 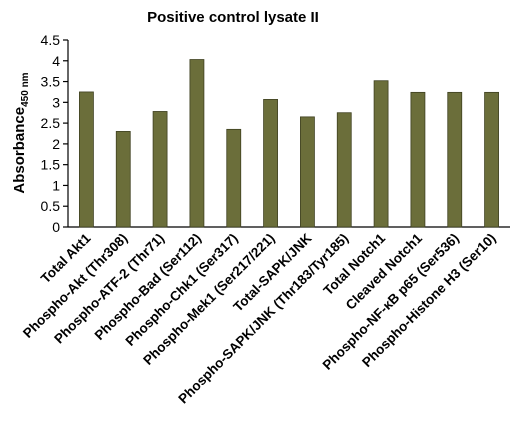 What do you see at coordinates (56, 144) in the screenshot?
I see `y-tick-label: 2` at bounding box center [56, 144].